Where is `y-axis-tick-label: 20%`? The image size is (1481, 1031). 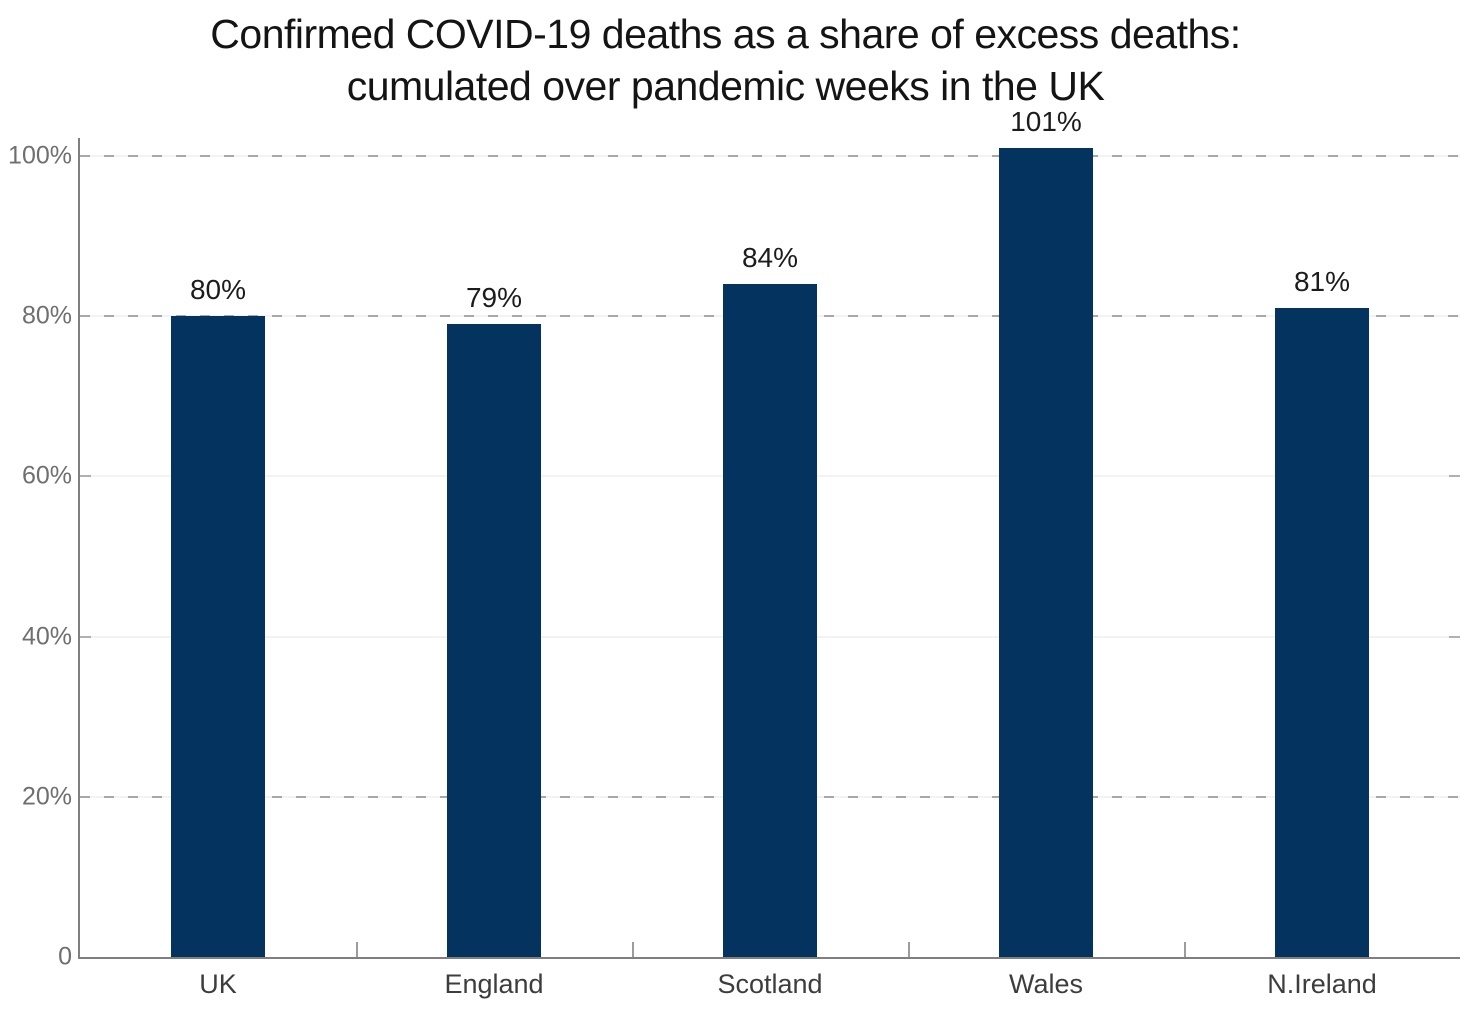
y-axis-tick-label: 20% is located at coordinates (46, 796).